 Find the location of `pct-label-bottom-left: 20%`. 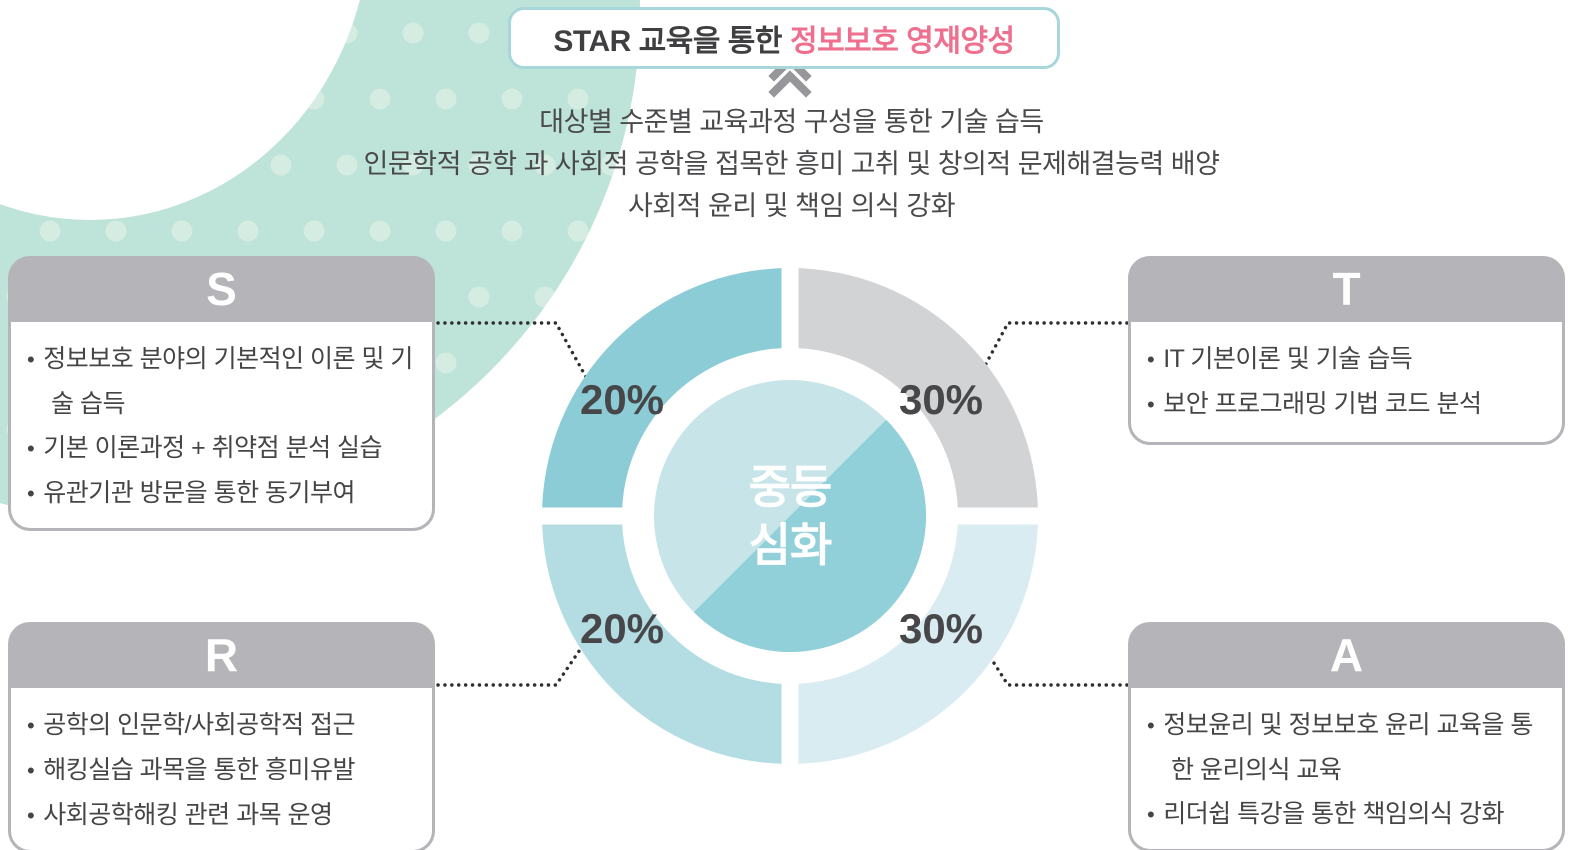

pct-label-bottom-left: 20% is located at coordinates (622, 628).